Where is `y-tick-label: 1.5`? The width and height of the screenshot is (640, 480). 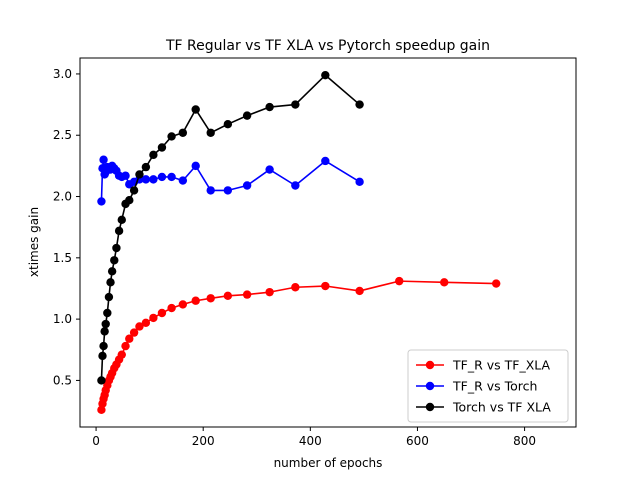 y-tick-label: 1.5 is located at coordinates (62, 258).